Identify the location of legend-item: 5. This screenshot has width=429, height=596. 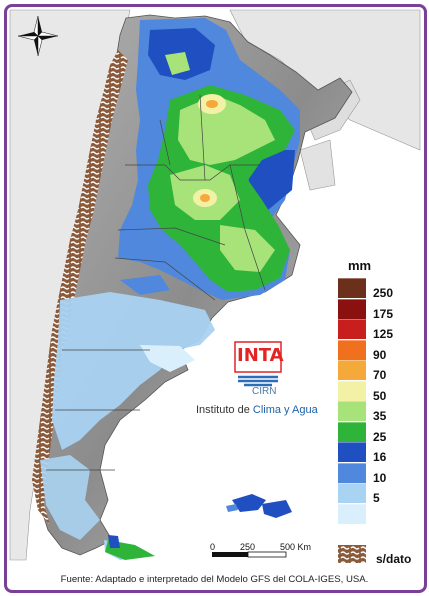
(378, 494).